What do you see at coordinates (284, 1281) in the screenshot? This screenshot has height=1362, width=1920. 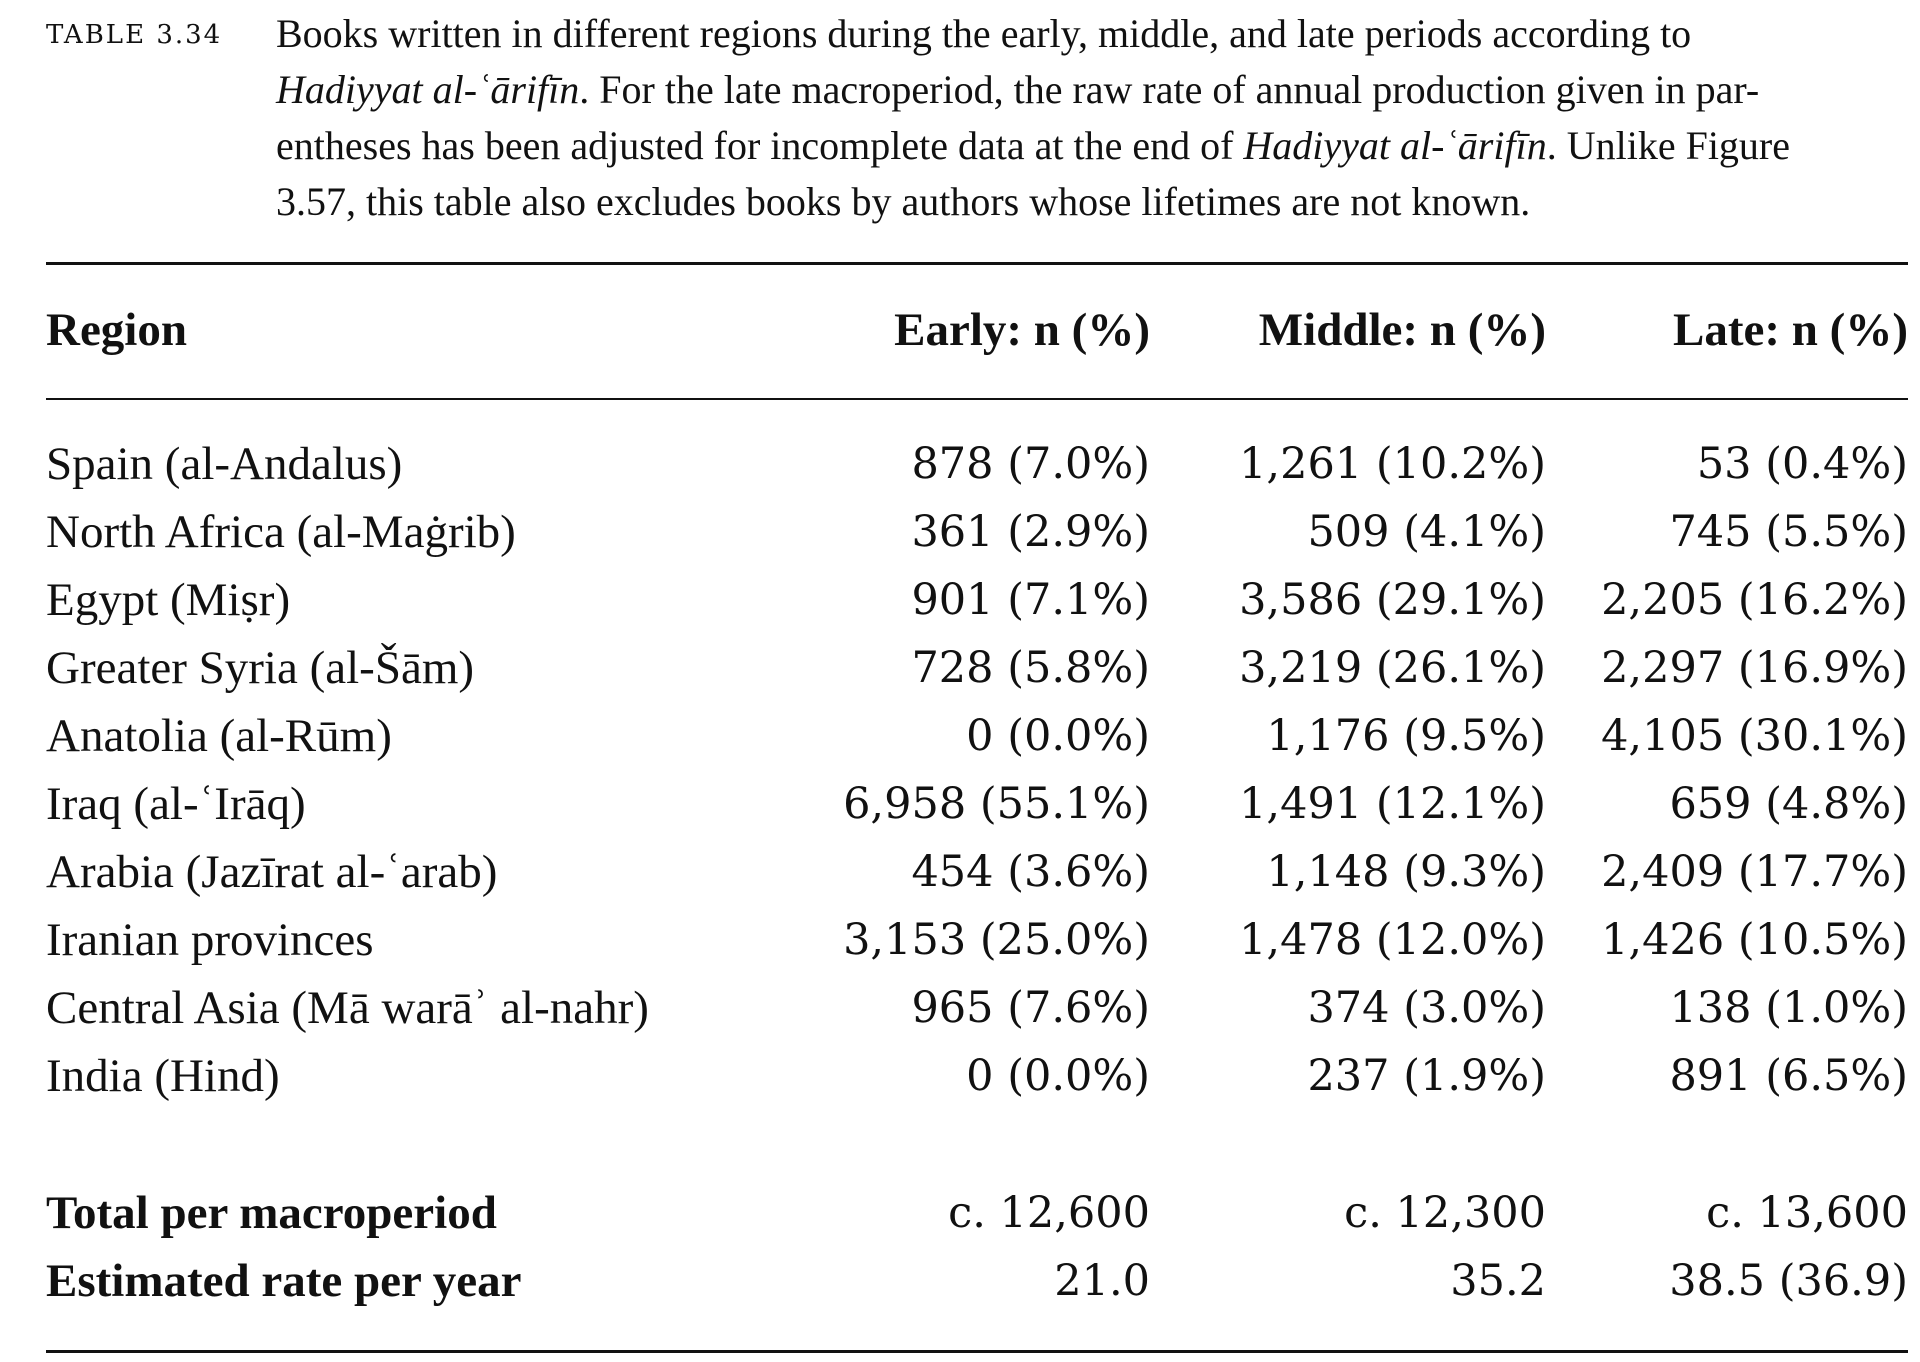 I see `rate-label-cell: Estimated rate per year` at bounding box center [284, 1281].